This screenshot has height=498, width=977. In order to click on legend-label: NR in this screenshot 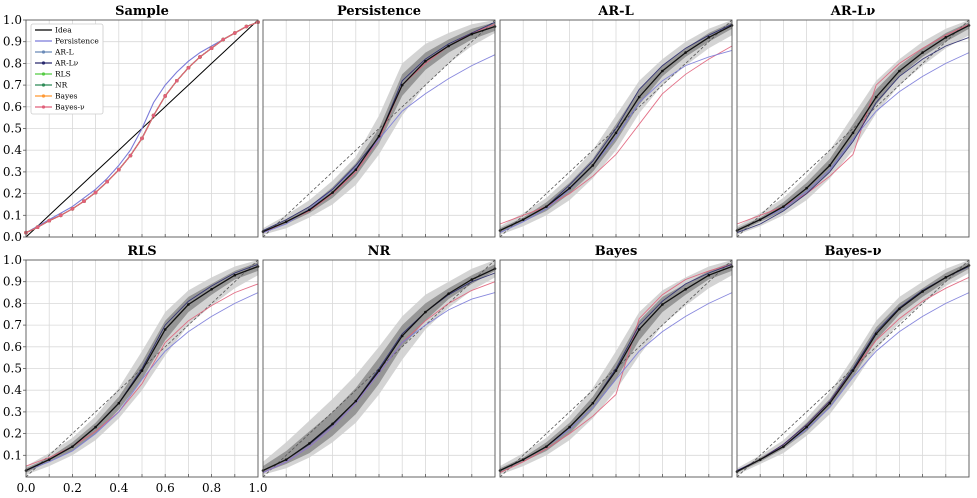, I will do `click(61, 85)`.